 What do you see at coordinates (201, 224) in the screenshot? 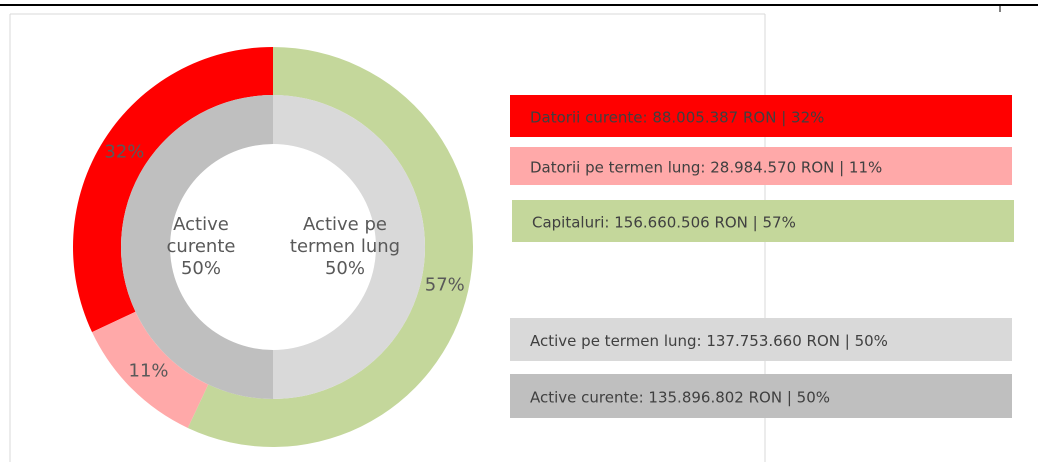
I see `label-line: Active` at bounding box center [201, 224].